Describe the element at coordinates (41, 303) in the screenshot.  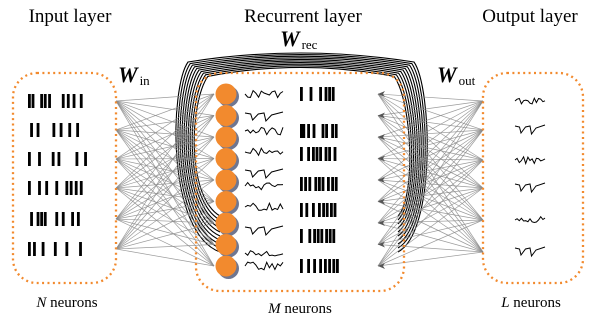
I see `input-count-var: N` at that location.